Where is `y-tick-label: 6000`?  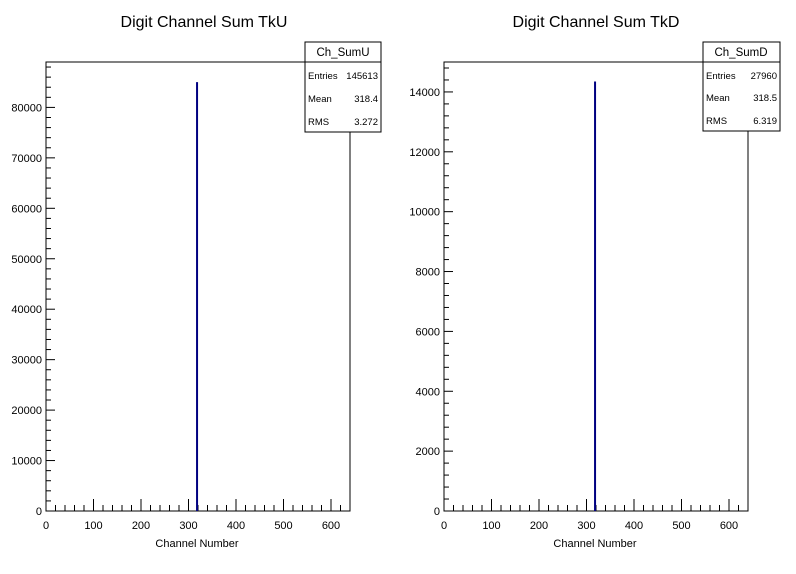
y-tick-label: 6000 is located at coordinates (428, 332).